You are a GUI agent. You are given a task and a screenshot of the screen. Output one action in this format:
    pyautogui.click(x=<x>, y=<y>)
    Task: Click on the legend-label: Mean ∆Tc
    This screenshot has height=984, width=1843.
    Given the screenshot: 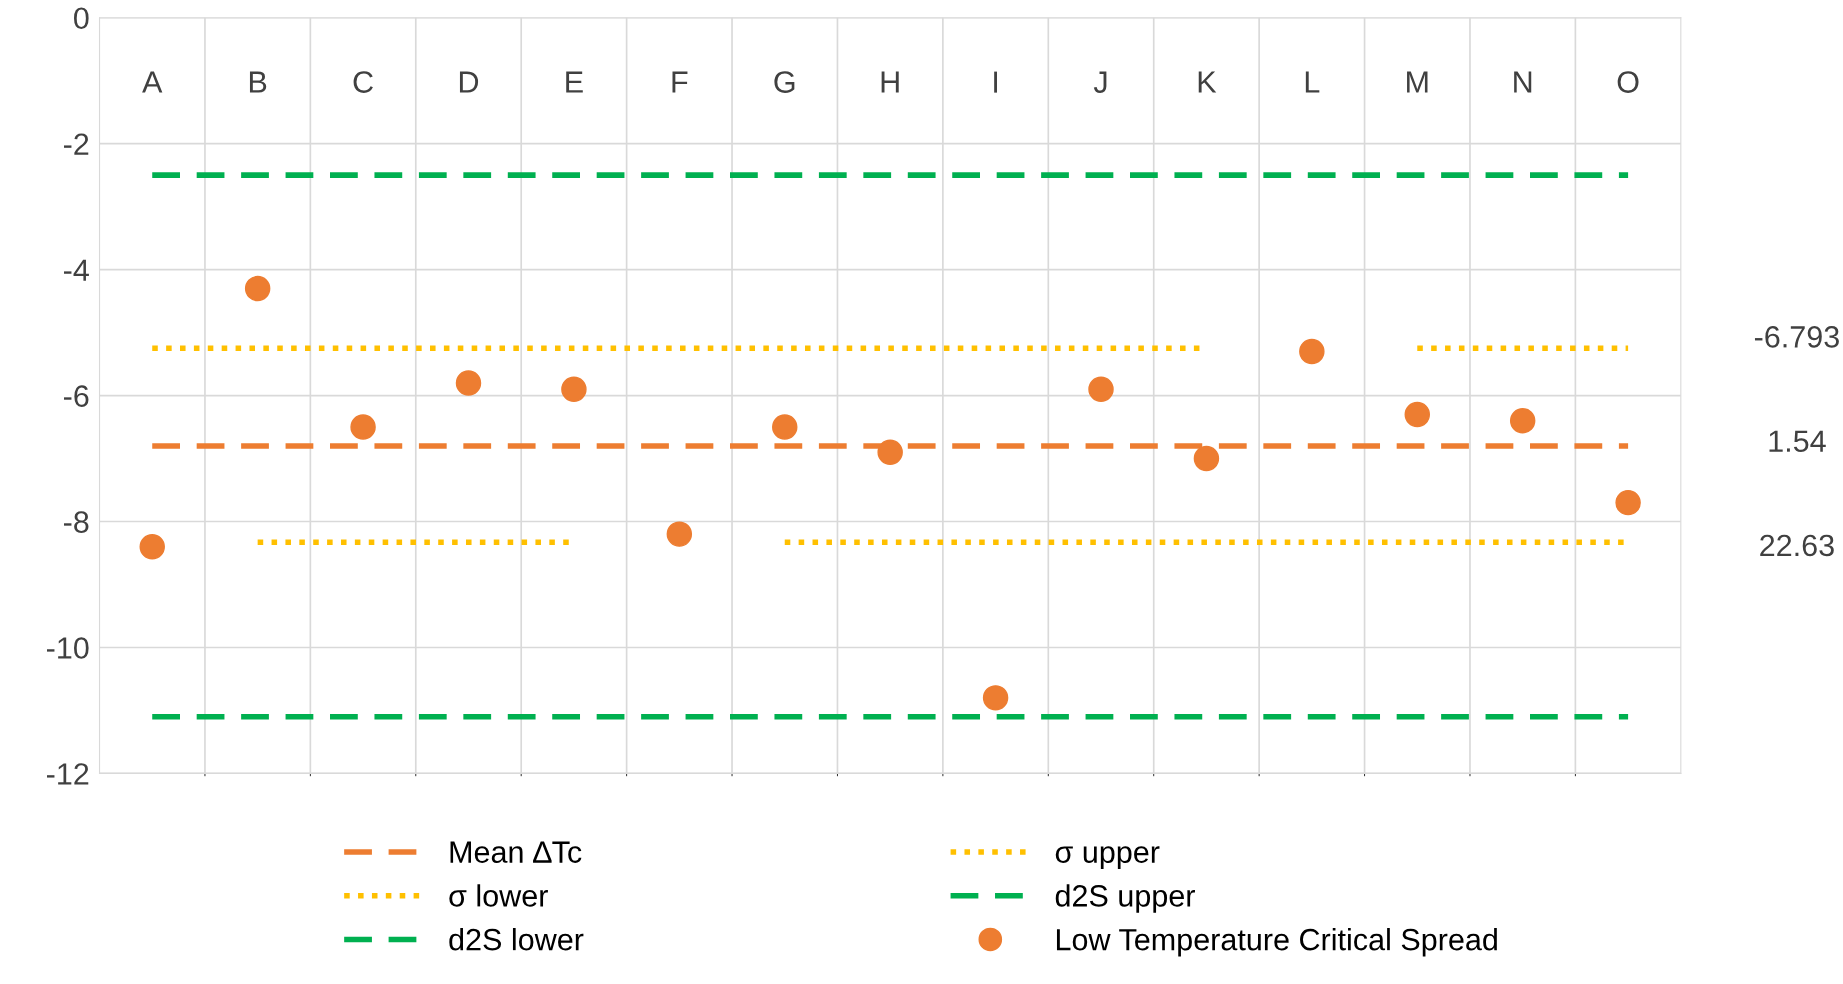 What is the action you would take?
    pyautogui.click(x=516, y=852)
    